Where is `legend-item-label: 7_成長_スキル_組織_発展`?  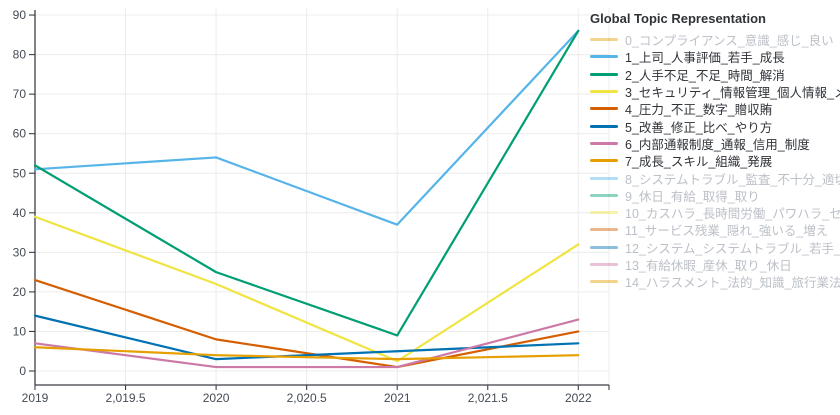
legend-item-label: 7_成長_スキル_組織_発展 is located at coordinates (699, 162).